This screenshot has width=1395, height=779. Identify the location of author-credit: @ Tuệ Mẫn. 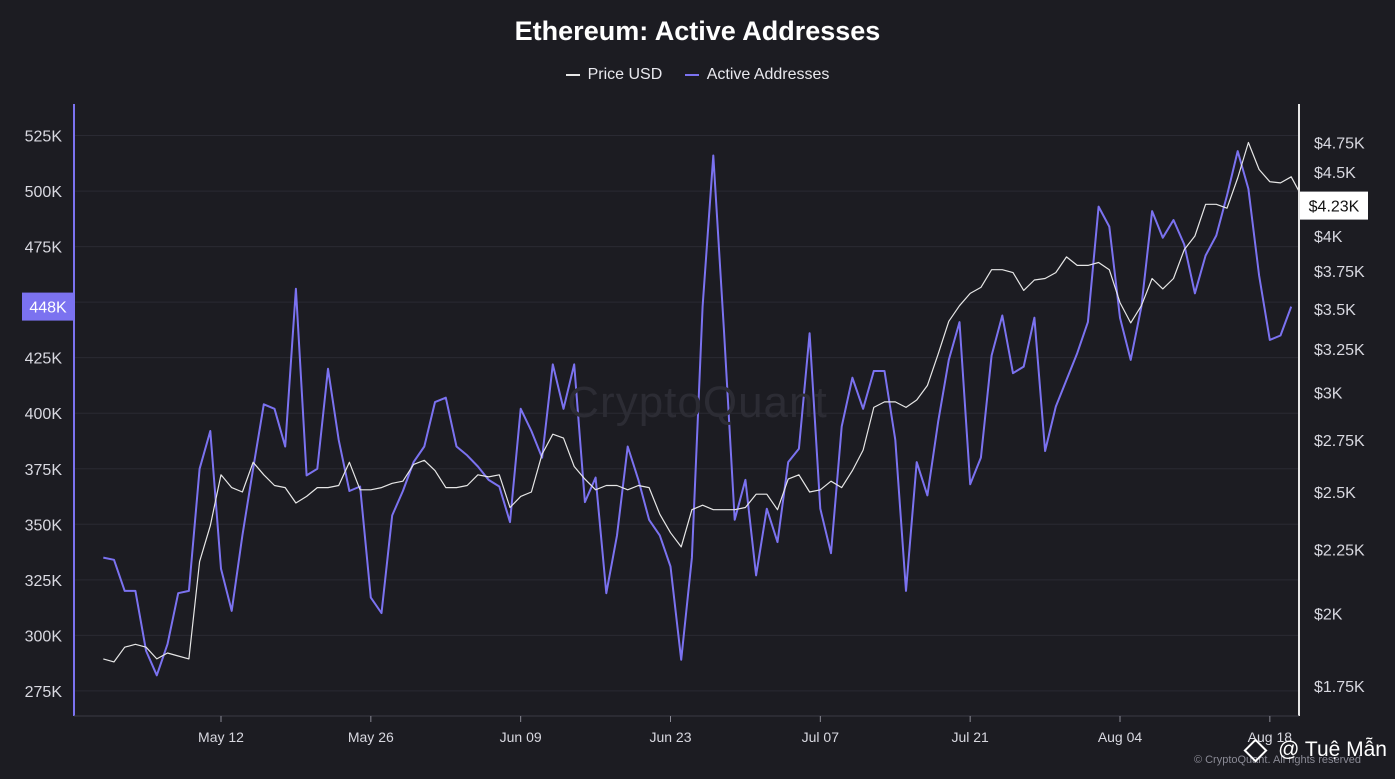
(1315, 750).